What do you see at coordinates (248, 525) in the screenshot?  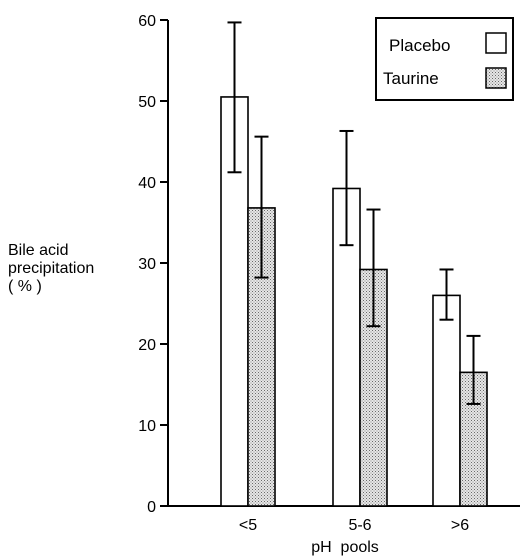 I see `x-tick-label: <5` at bounding box center [248, 525].